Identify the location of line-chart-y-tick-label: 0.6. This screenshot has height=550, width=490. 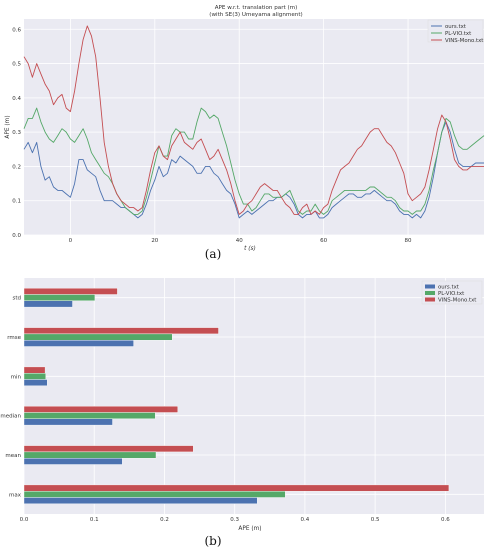
(16, 30).